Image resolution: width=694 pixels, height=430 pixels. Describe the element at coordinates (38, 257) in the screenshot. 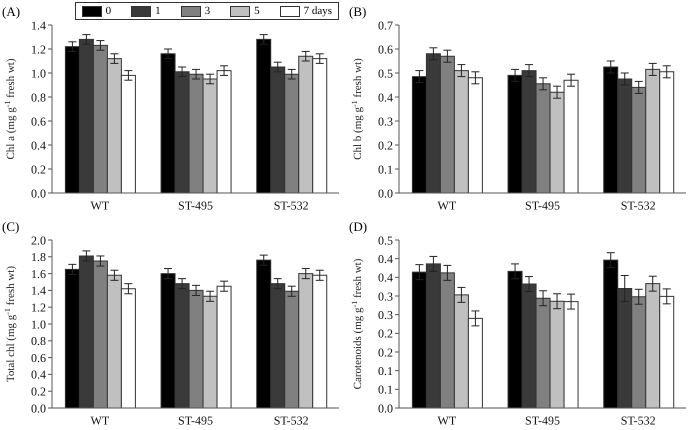

I see `y-tick-label: 1.8` at that location.